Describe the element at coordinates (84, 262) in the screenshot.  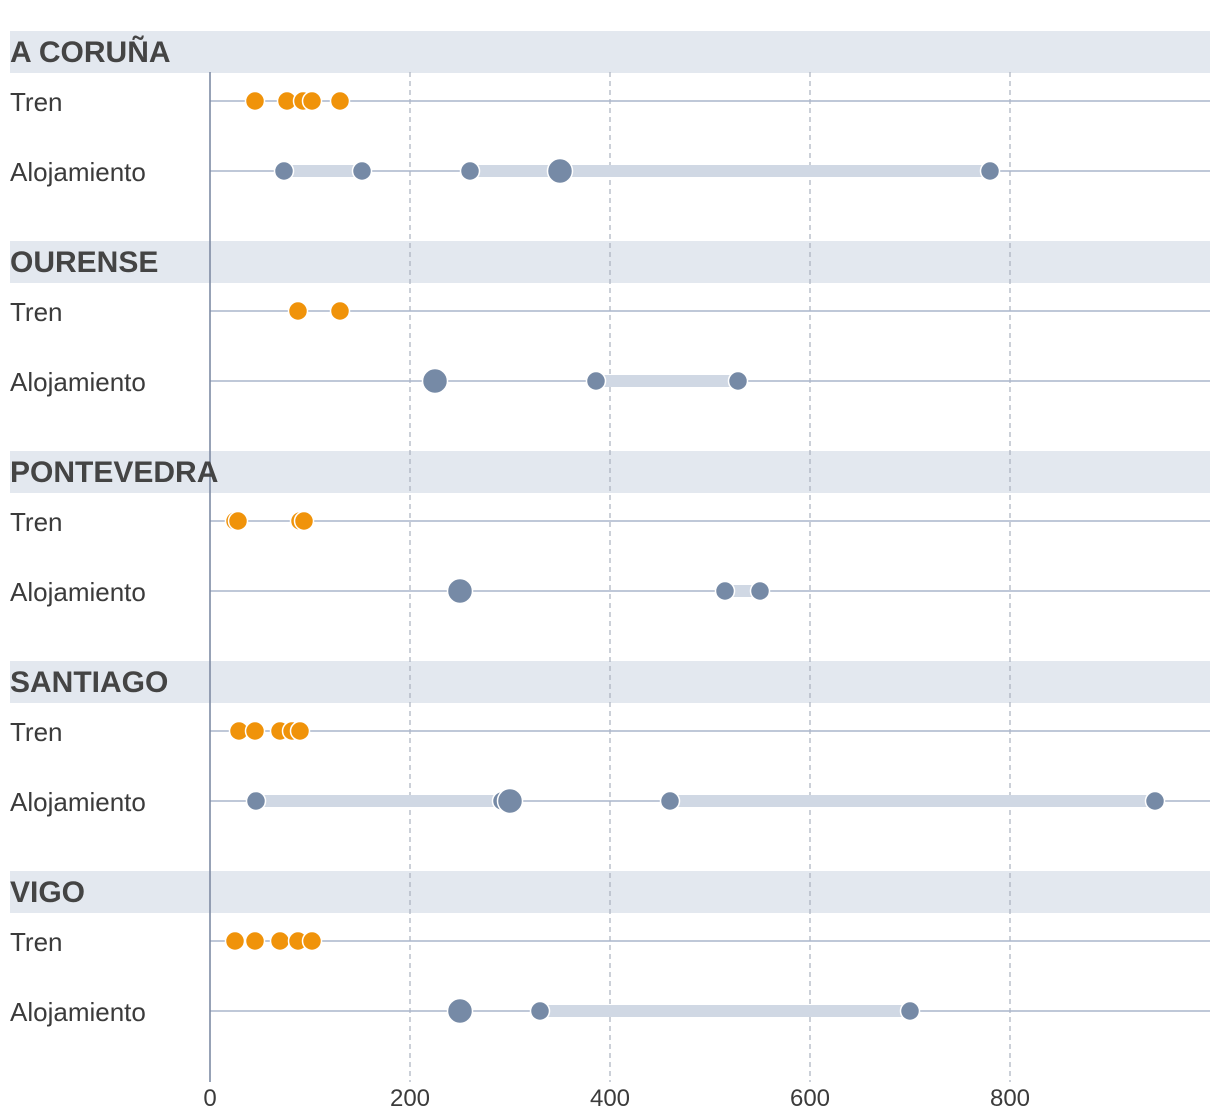
I see `group-label: OURENSE` at that location.